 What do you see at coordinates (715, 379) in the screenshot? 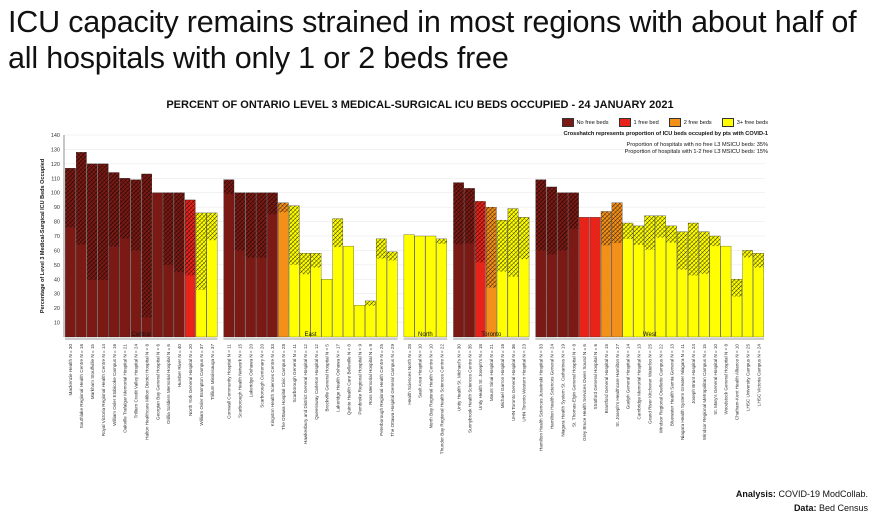
I see `x-tick-label: St. Mary's General Hospital N = 10` at bounding box center [715, 379].